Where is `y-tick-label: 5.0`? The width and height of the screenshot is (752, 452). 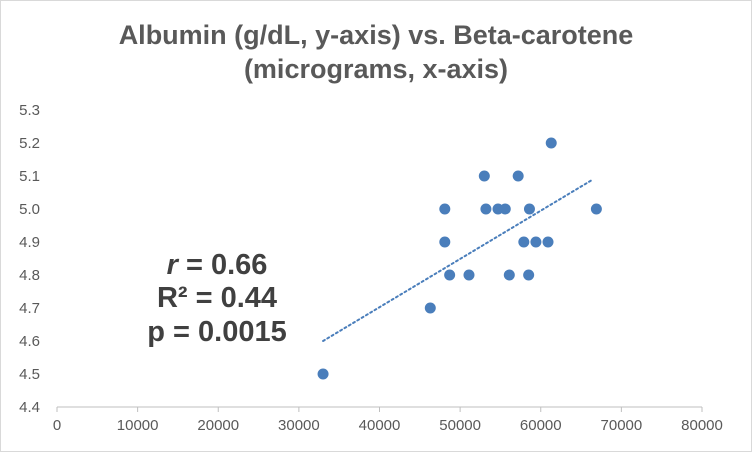
y-tick-label: 5.0 is located at coordinates (29, 209).